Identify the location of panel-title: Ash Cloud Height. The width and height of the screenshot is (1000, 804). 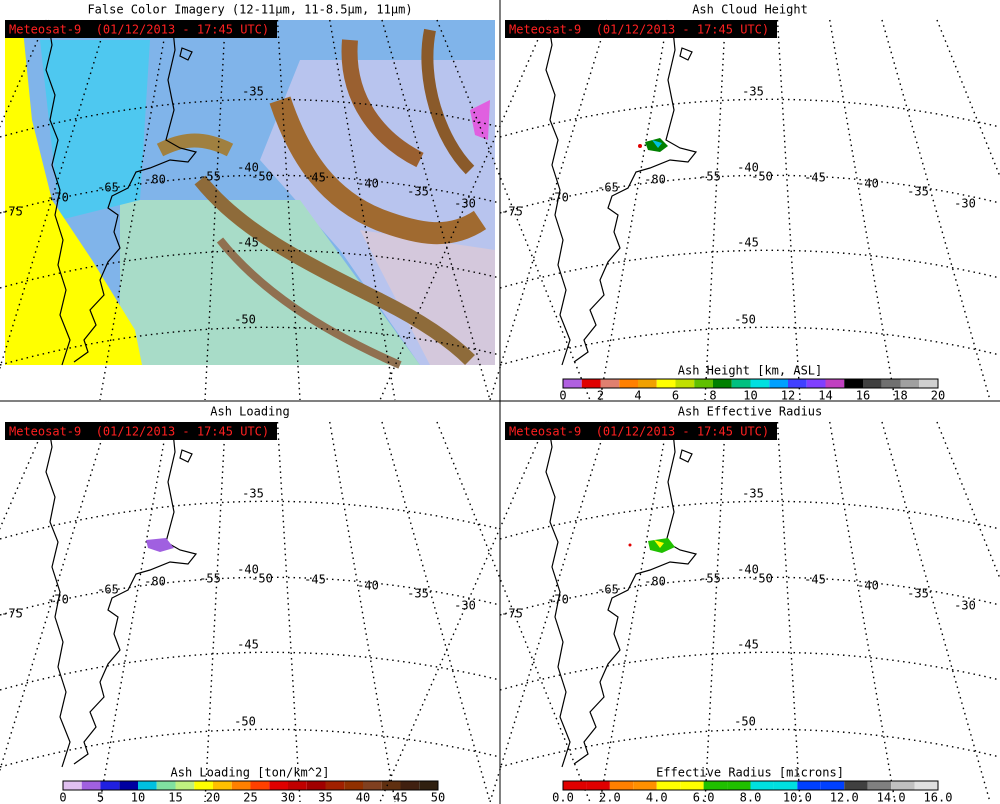
(750, 10).